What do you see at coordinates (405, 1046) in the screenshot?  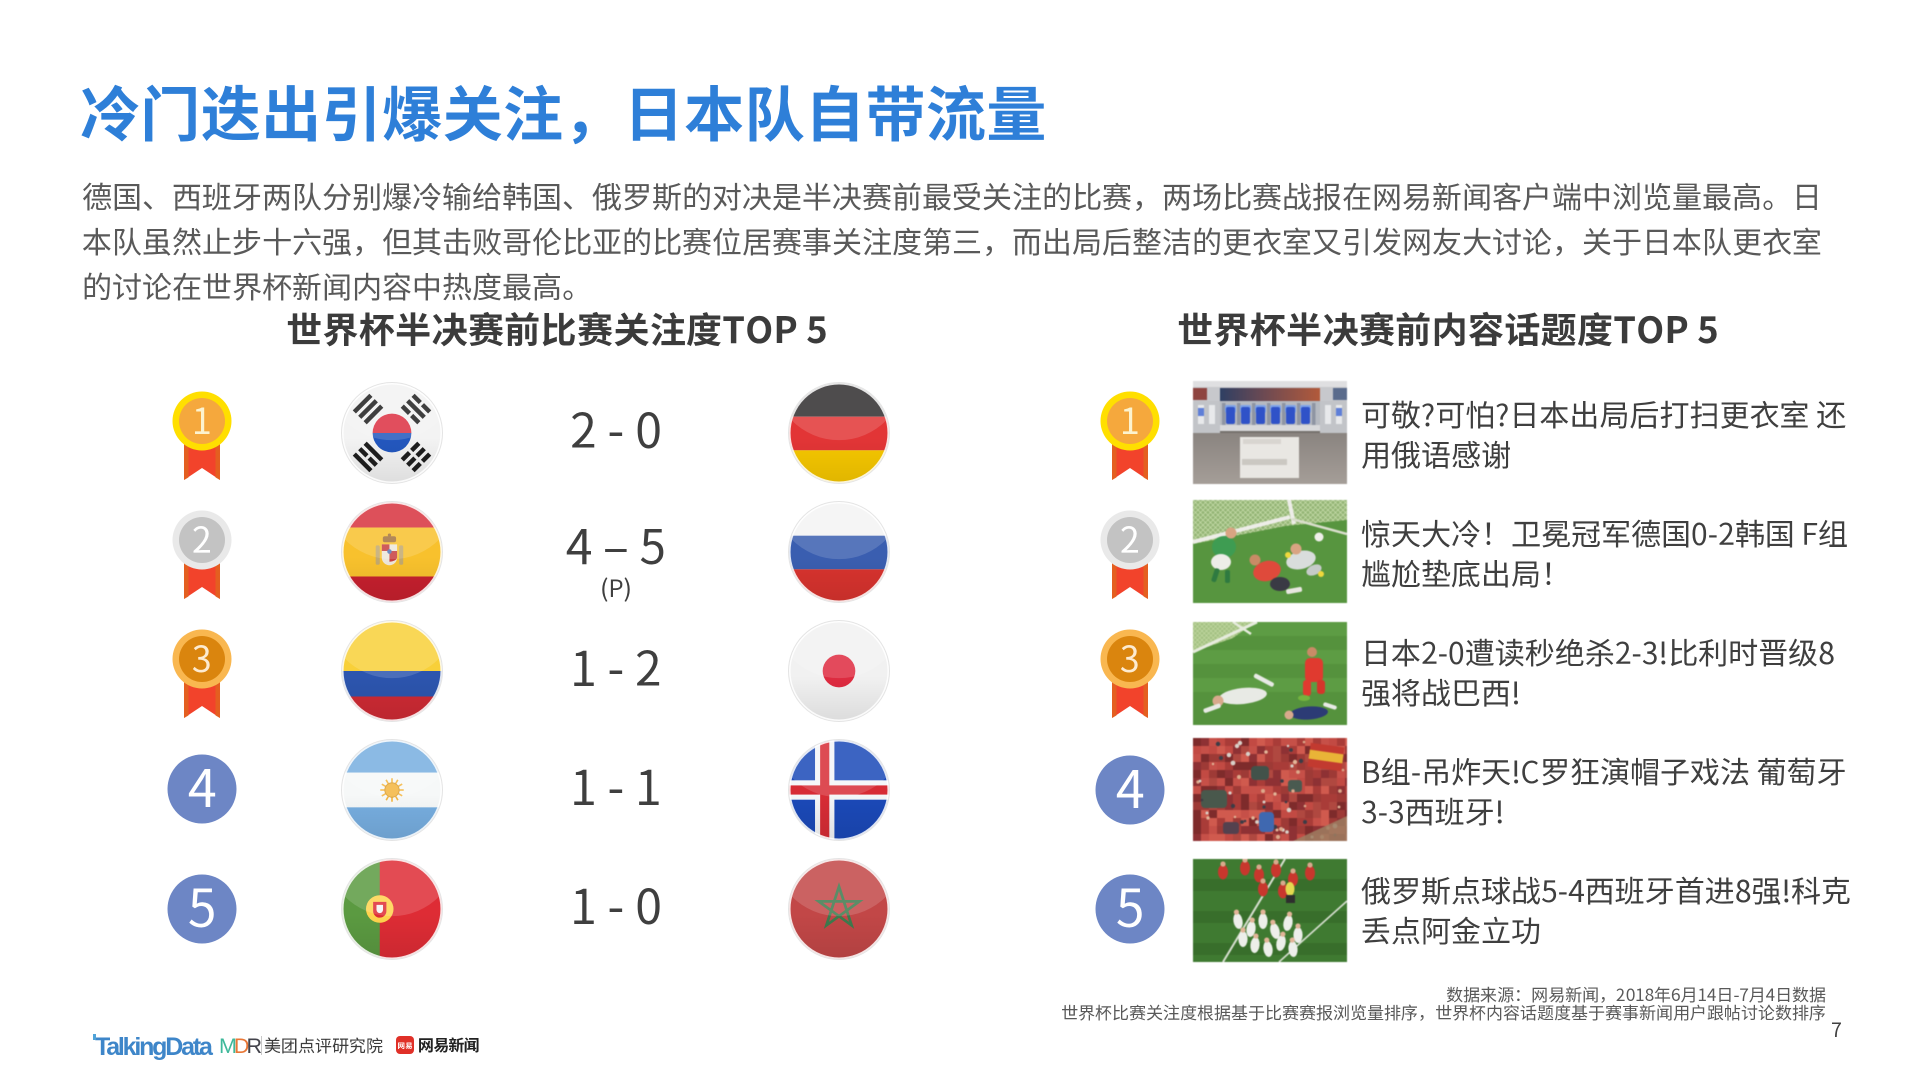 I see `svg-text: 网易` at bounding box center [405, 1046].